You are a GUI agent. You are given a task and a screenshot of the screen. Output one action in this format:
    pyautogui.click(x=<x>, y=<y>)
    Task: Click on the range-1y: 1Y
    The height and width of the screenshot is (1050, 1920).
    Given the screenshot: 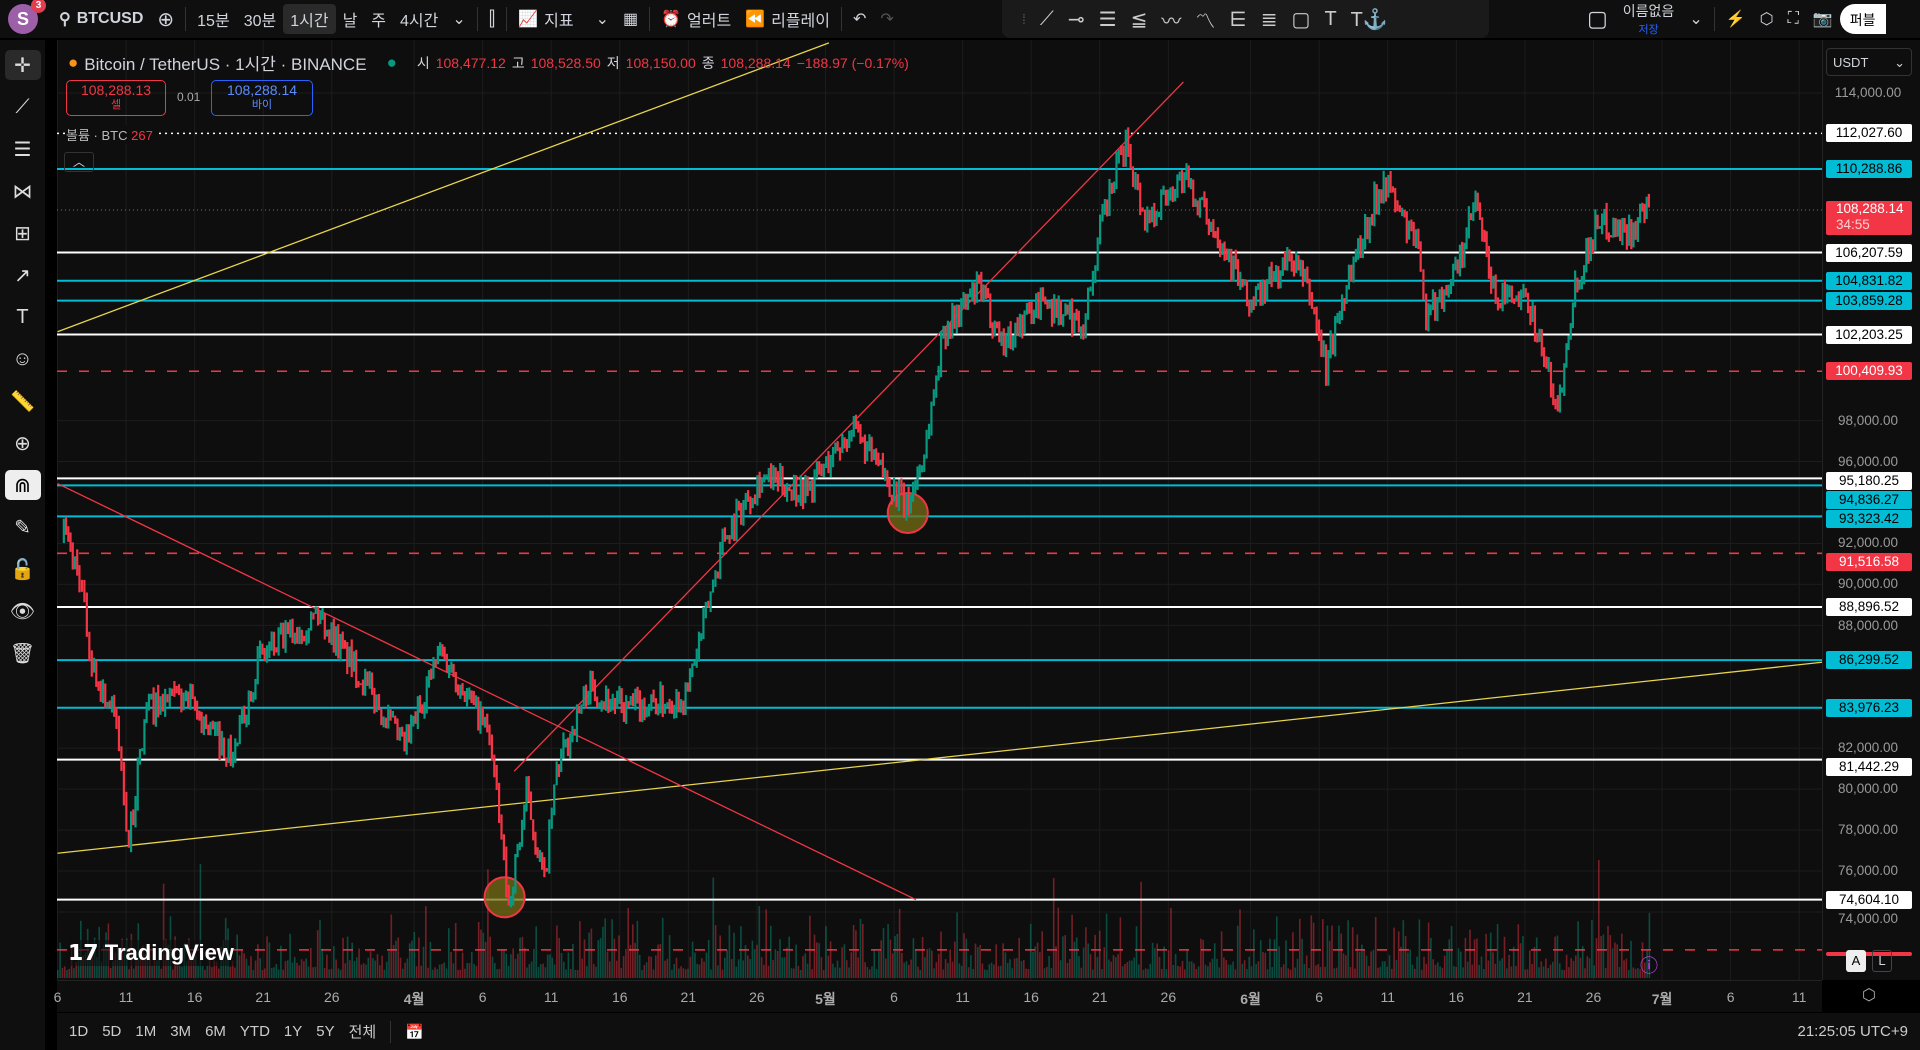 What is the action you would take?
    pyautogui.click(x=293, y=1031)
    